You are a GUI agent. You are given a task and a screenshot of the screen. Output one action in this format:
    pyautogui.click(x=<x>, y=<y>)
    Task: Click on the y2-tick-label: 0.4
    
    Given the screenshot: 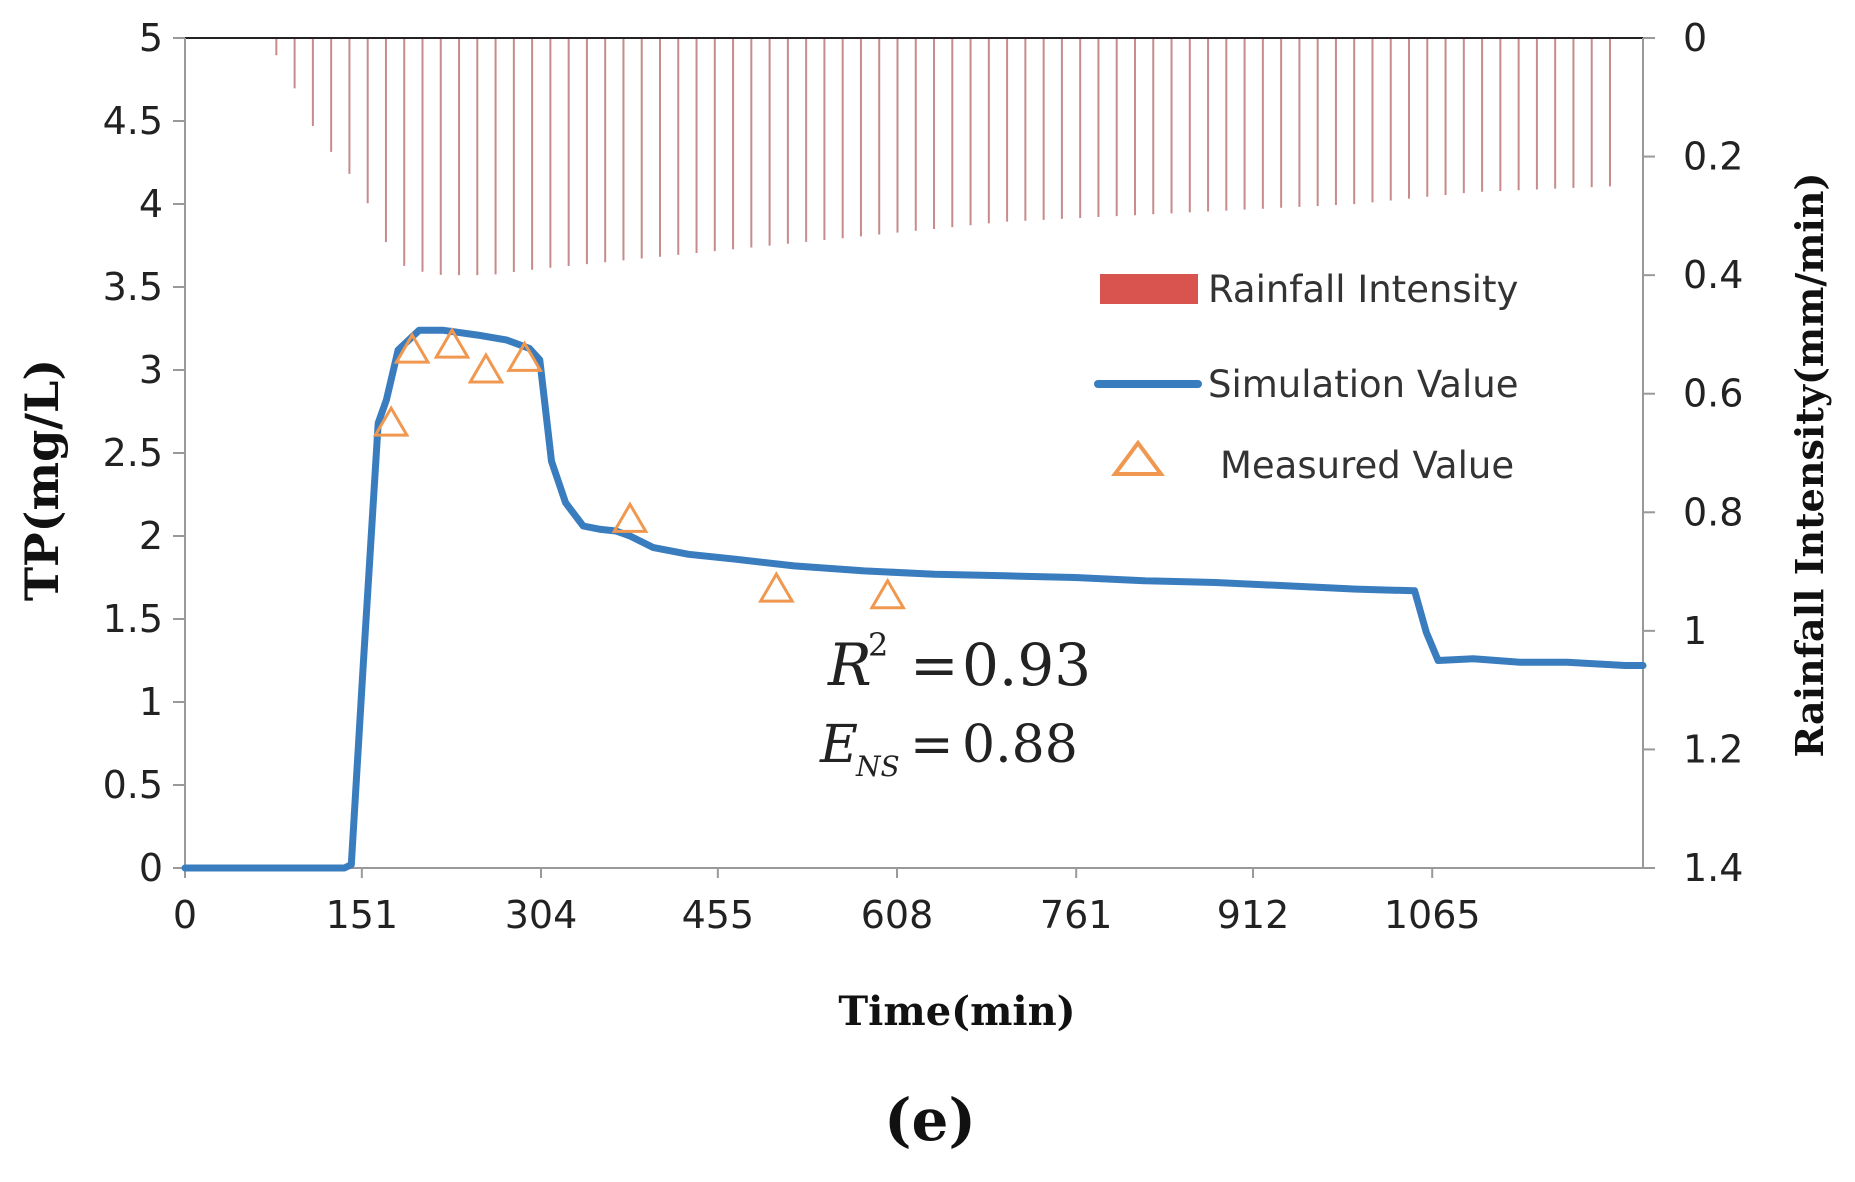 What is the action you would take?
    pyautogui.click(x=1713, y=275)
    